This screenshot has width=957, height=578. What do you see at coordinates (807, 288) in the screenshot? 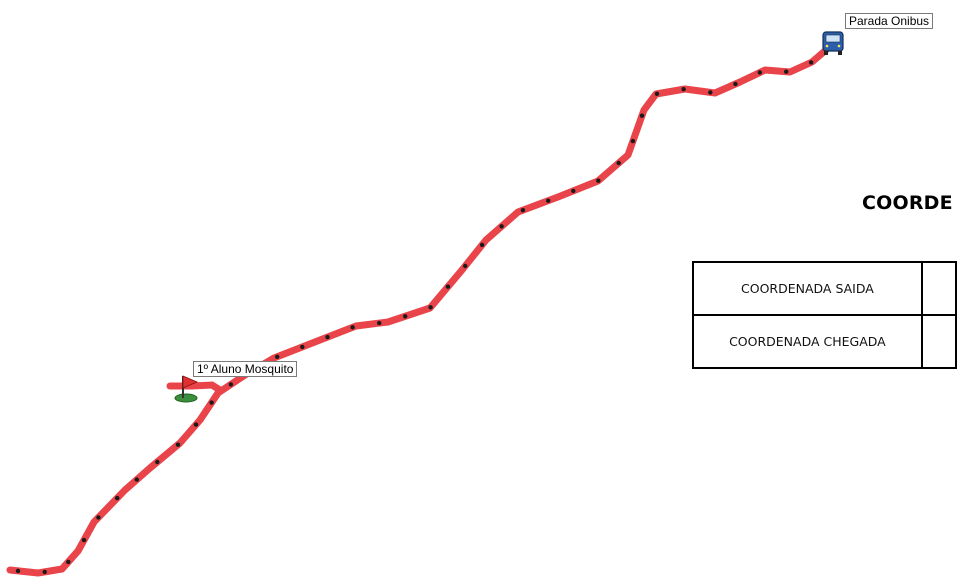
I see `coordinate-departure-label: COORDENADA SAIDA` at bounding box center [807, 288].